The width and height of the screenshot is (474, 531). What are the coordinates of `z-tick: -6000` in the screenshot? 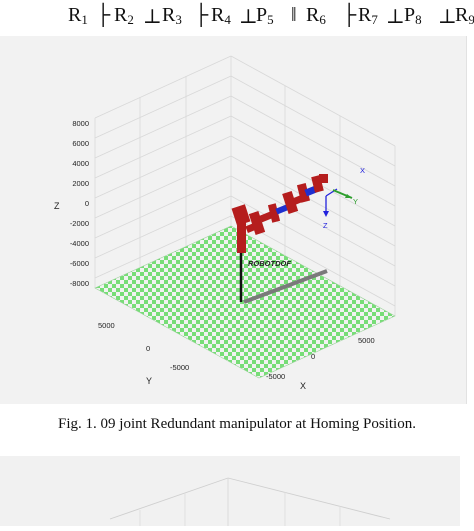 It's located at (79, 263).